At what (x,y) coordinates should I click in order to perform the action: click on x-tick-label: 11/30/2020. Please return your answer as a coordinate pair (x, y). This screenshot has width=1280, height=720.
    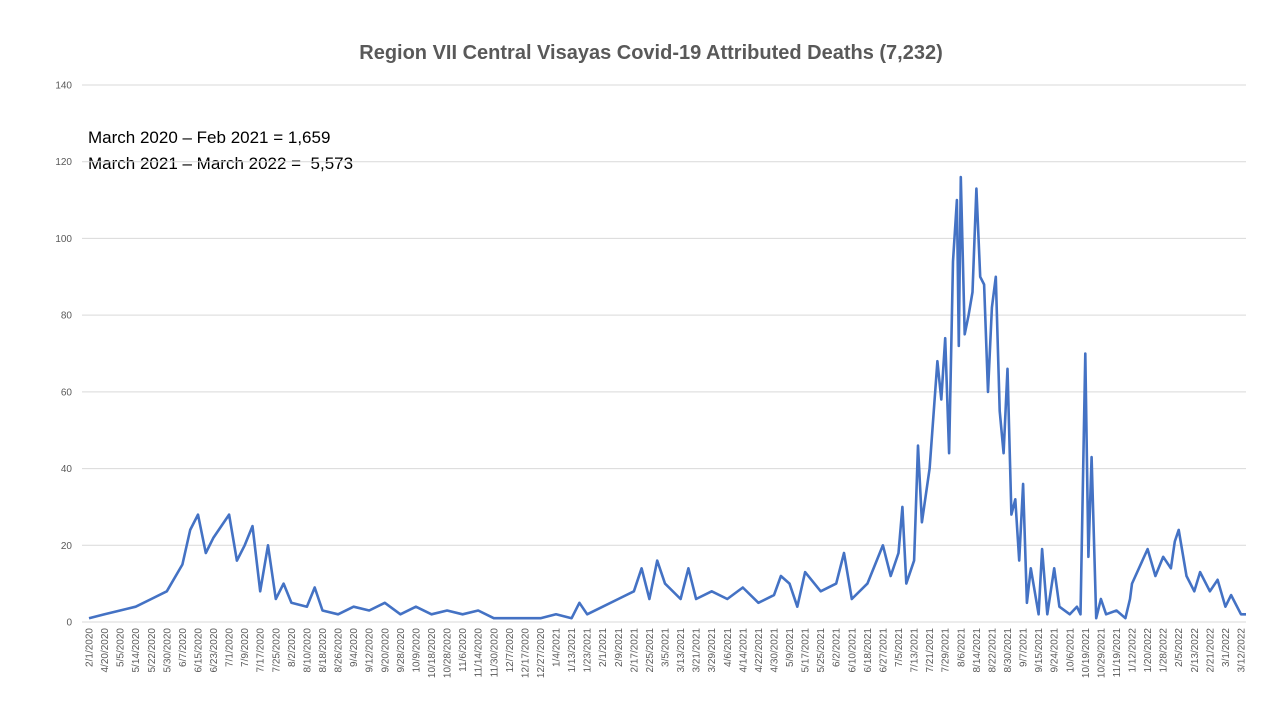
    Looking at the image, I should click on (494, 653).